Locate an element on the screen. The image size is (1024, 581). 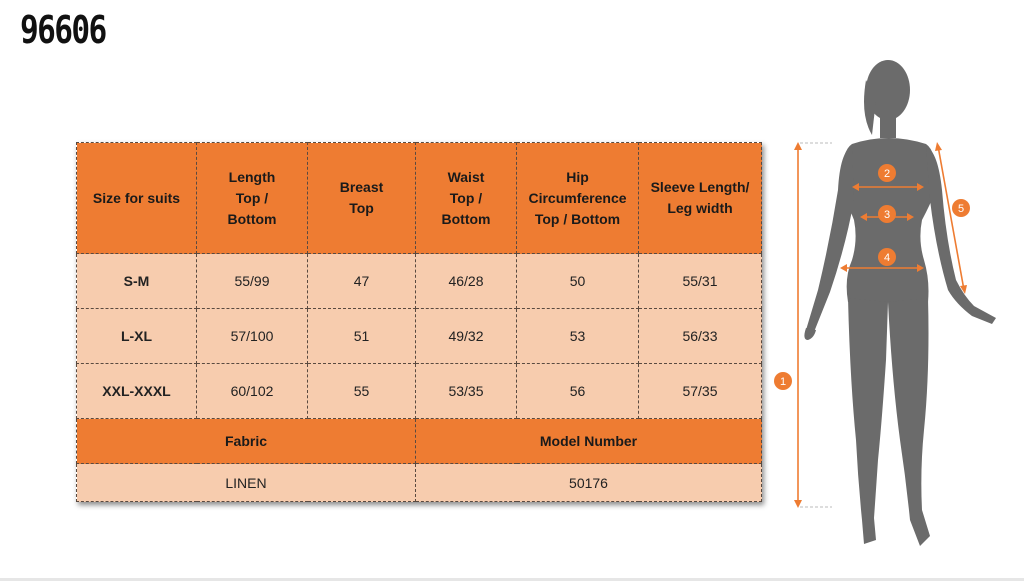
size-cell: L-XL is located at coordinates (136, 336).